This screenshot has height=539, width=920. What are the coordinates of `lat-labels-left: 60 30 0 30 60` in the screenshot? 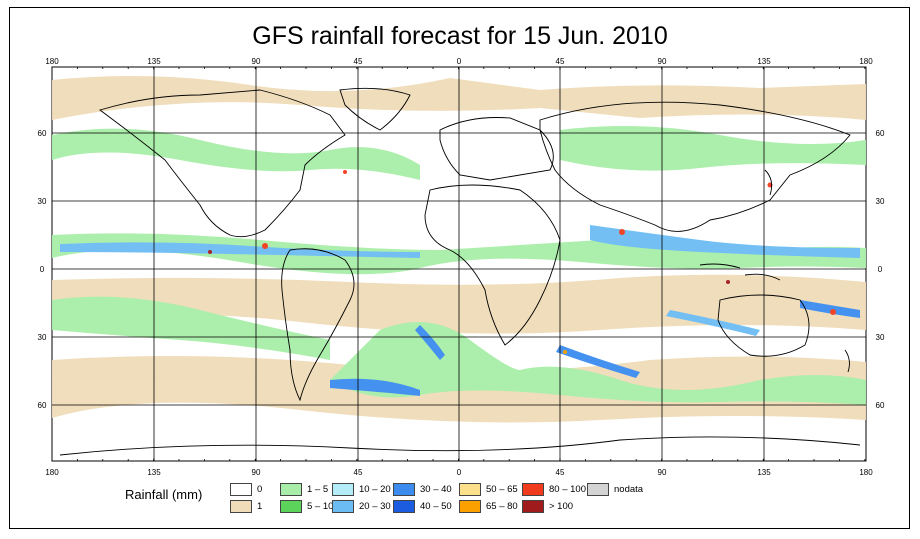 It's located at (42, 269).